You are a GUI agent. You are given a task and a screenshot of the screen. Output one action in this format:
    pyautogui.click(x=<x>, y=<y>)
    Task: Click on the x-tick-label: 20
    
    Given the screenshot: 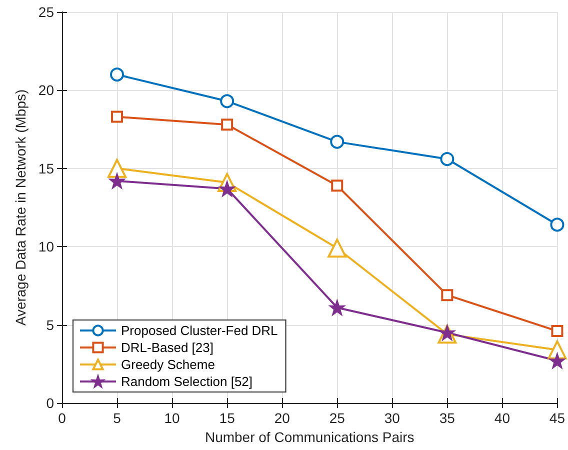 What is the action you would take?
    pyautogui.click(x=282, y=418)
    